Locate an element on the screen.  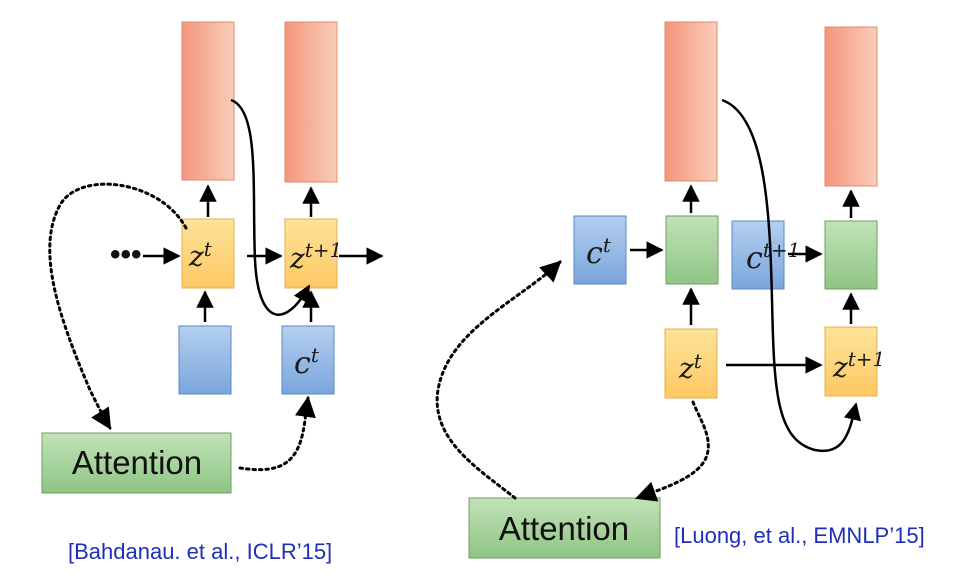
right-context-ct-box is located at coordinates (600, 250).